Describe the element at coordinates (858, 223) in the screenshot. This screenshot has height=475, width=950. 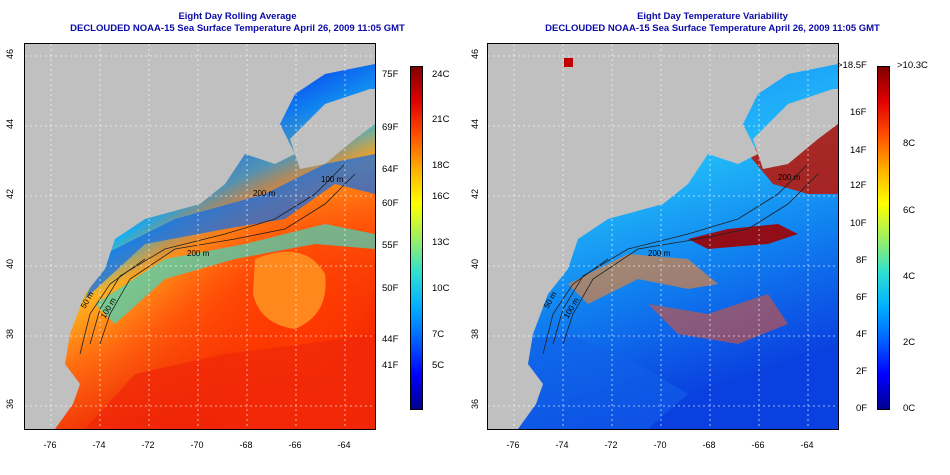
I see `scale-f-label: 10F` at that location.